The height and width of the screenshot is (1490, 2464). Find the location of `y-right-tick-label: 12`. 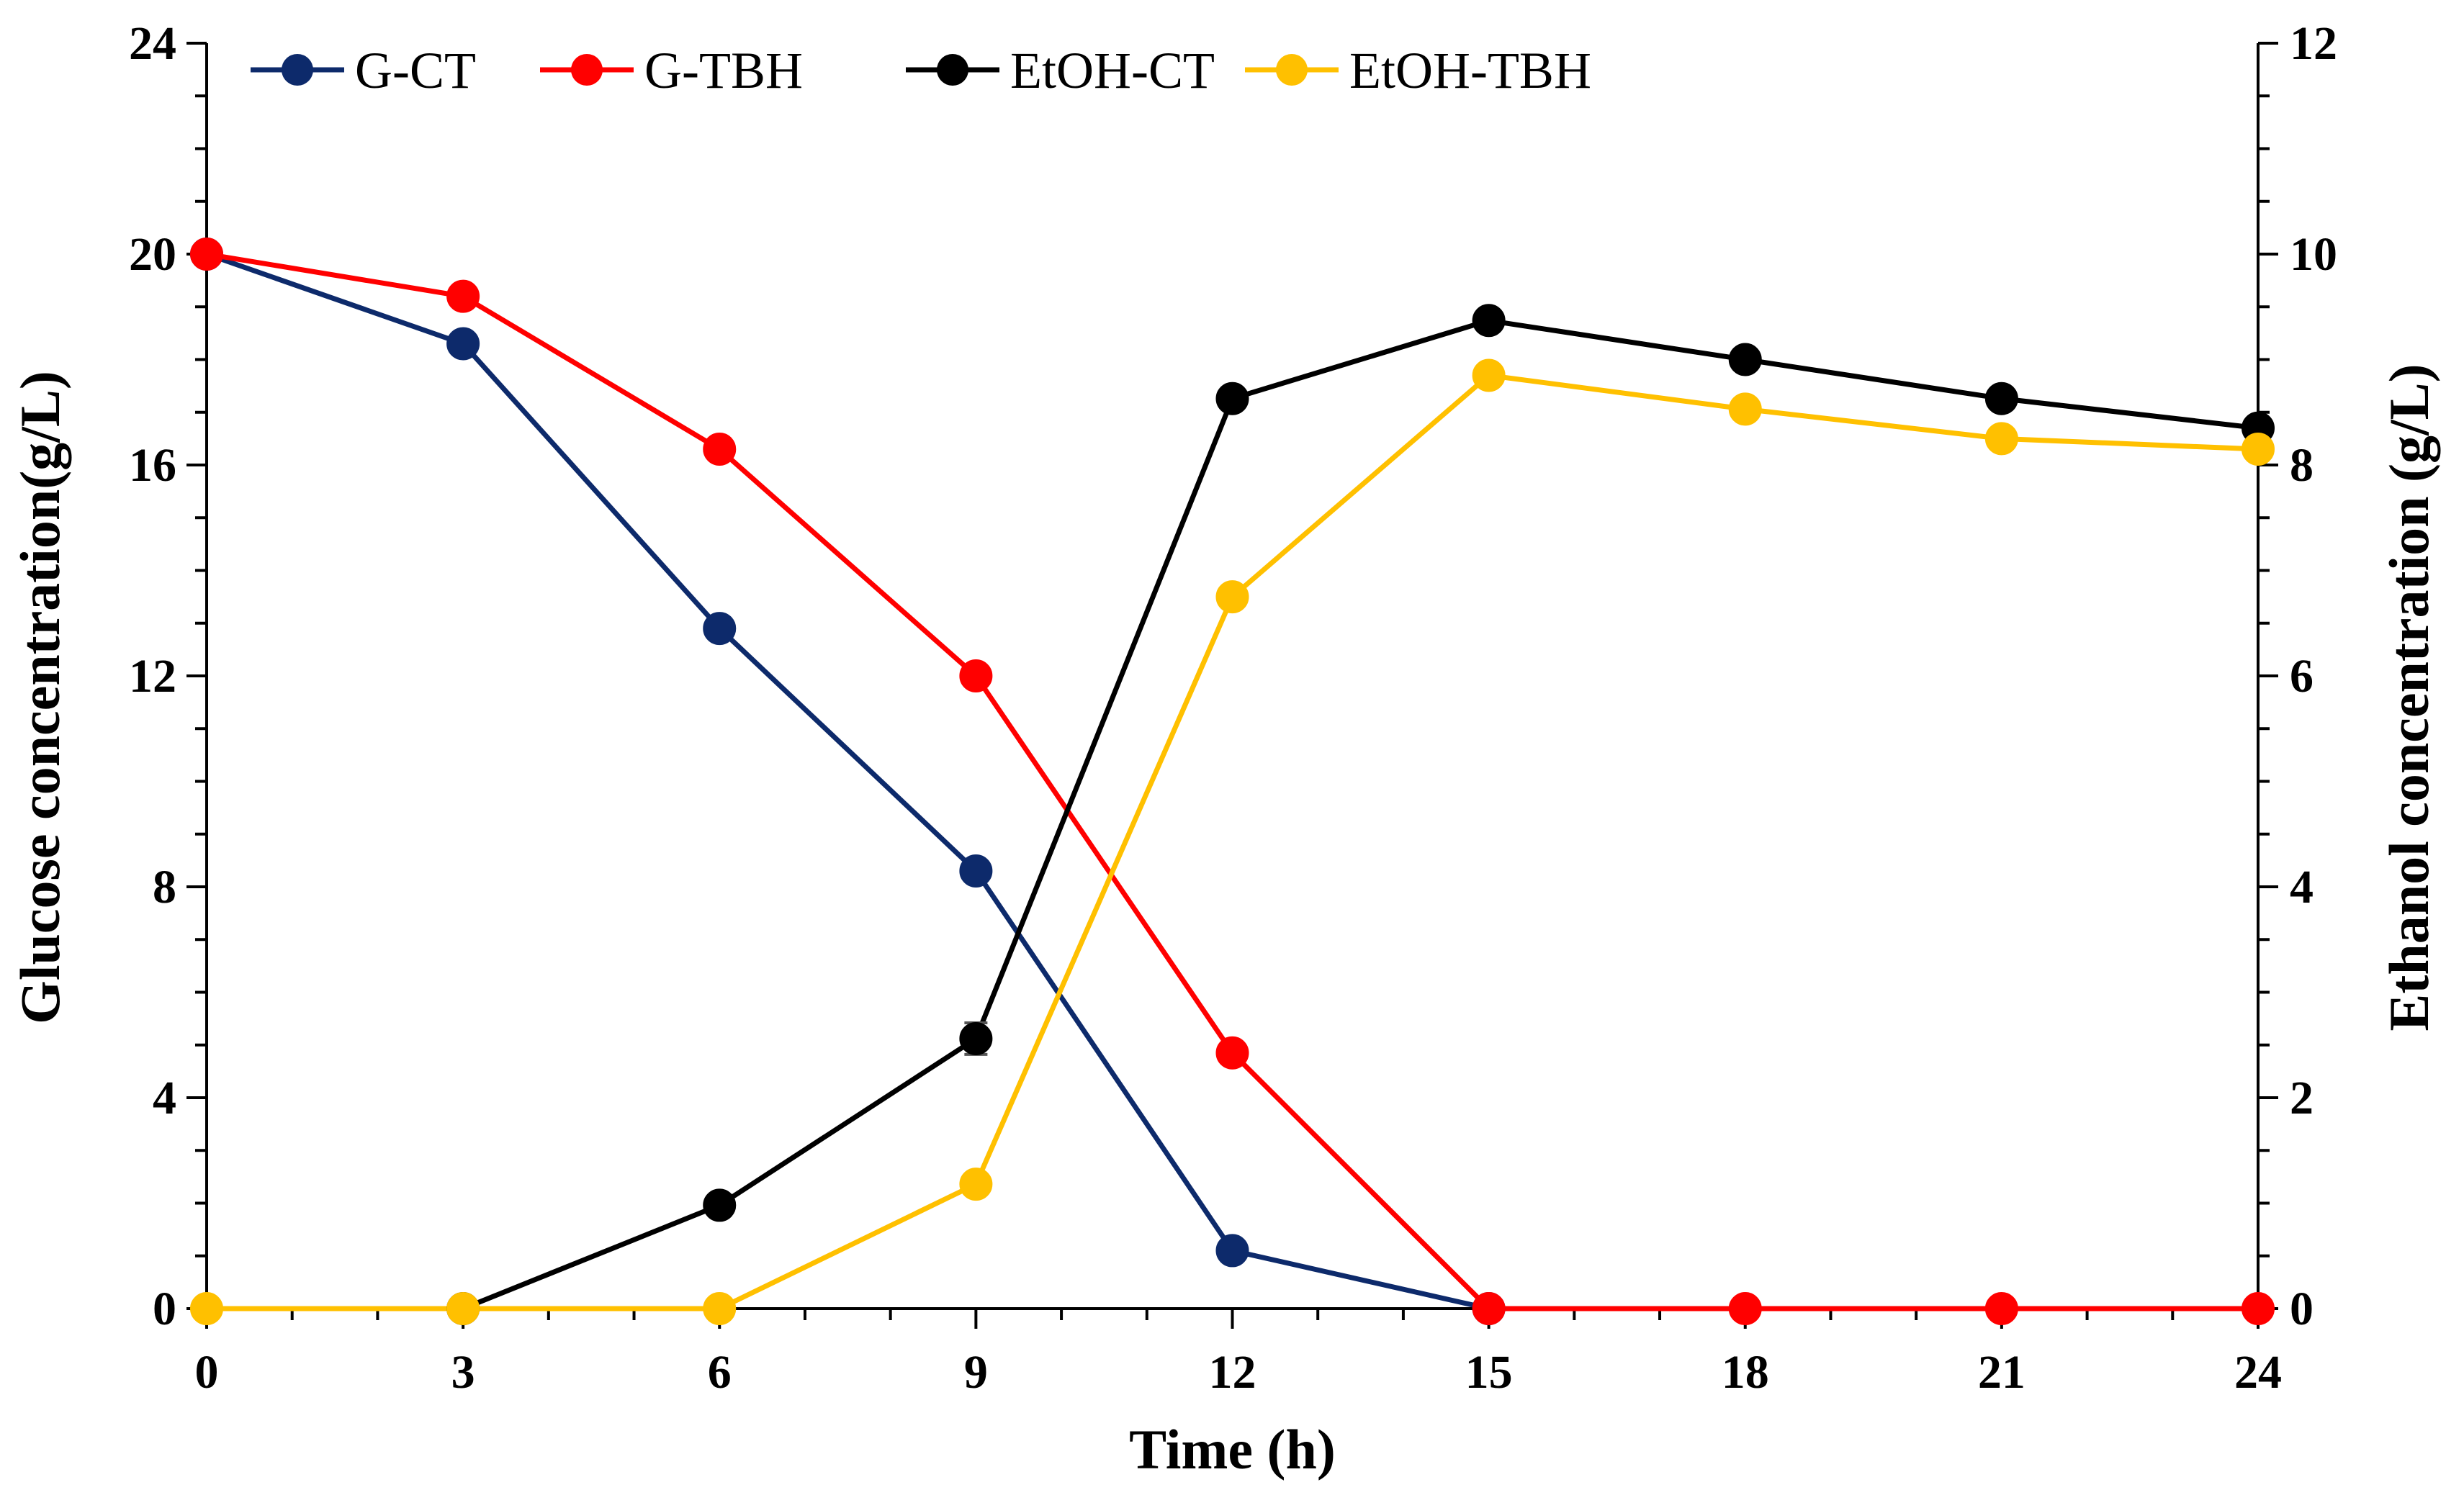

y-right-tick-label: 12 is located at coordinates (2313, 44).